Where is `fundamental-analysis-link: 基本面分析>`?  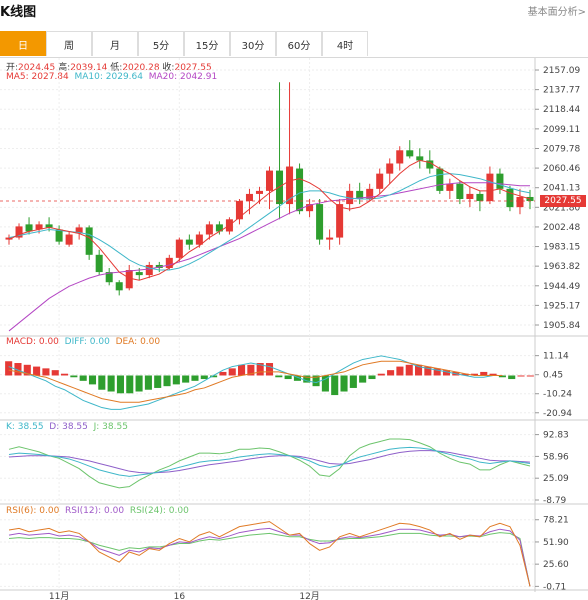 fundamental-analysis-link: 基本面分析> is located at coordinates (556, 12).